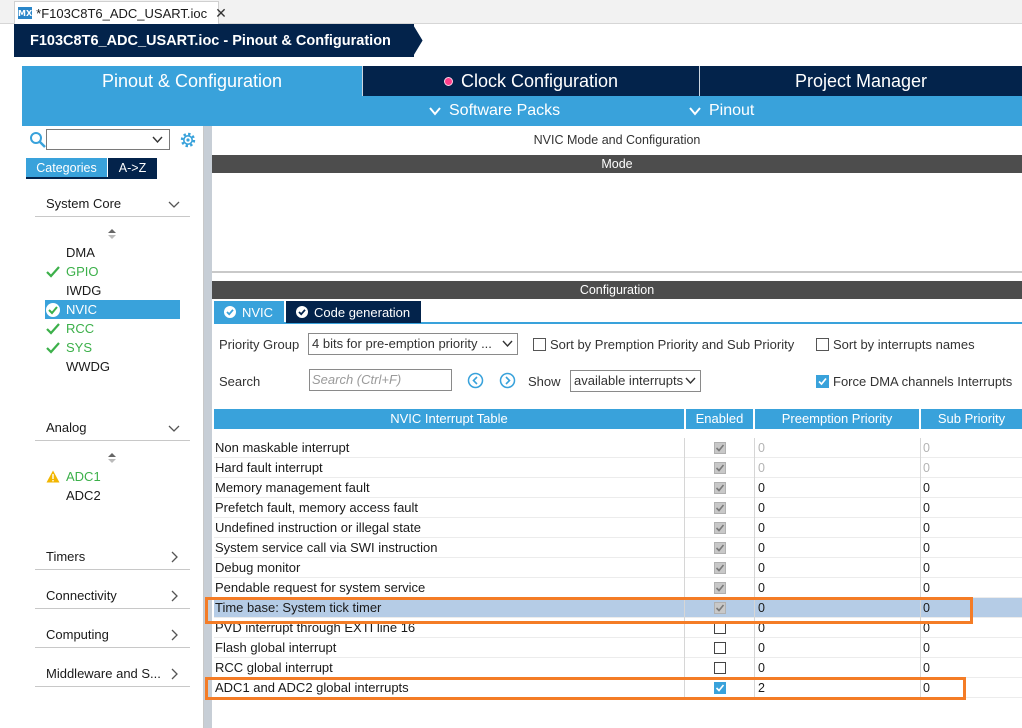 This screenshot has width=1022, height=728. What do you see at coordinates (618, 568) in the screenshot?
I see `table-row: Debug monitor 0 0` at bounding box center [618, 568].